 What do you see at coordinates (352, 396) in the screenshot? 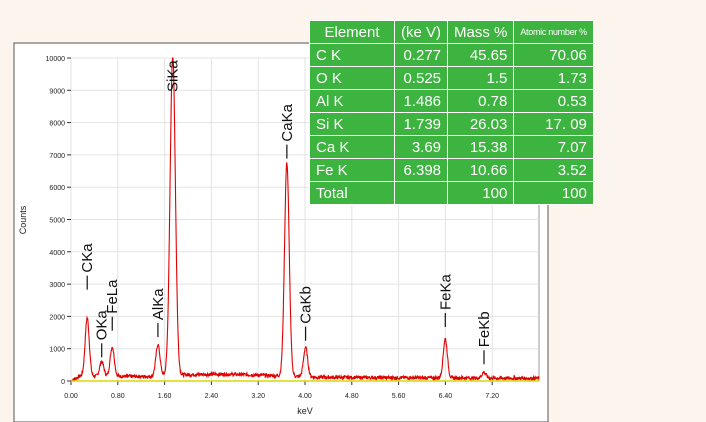
I see `x-tick-label: 4.80` at bounding box center [352, 396].